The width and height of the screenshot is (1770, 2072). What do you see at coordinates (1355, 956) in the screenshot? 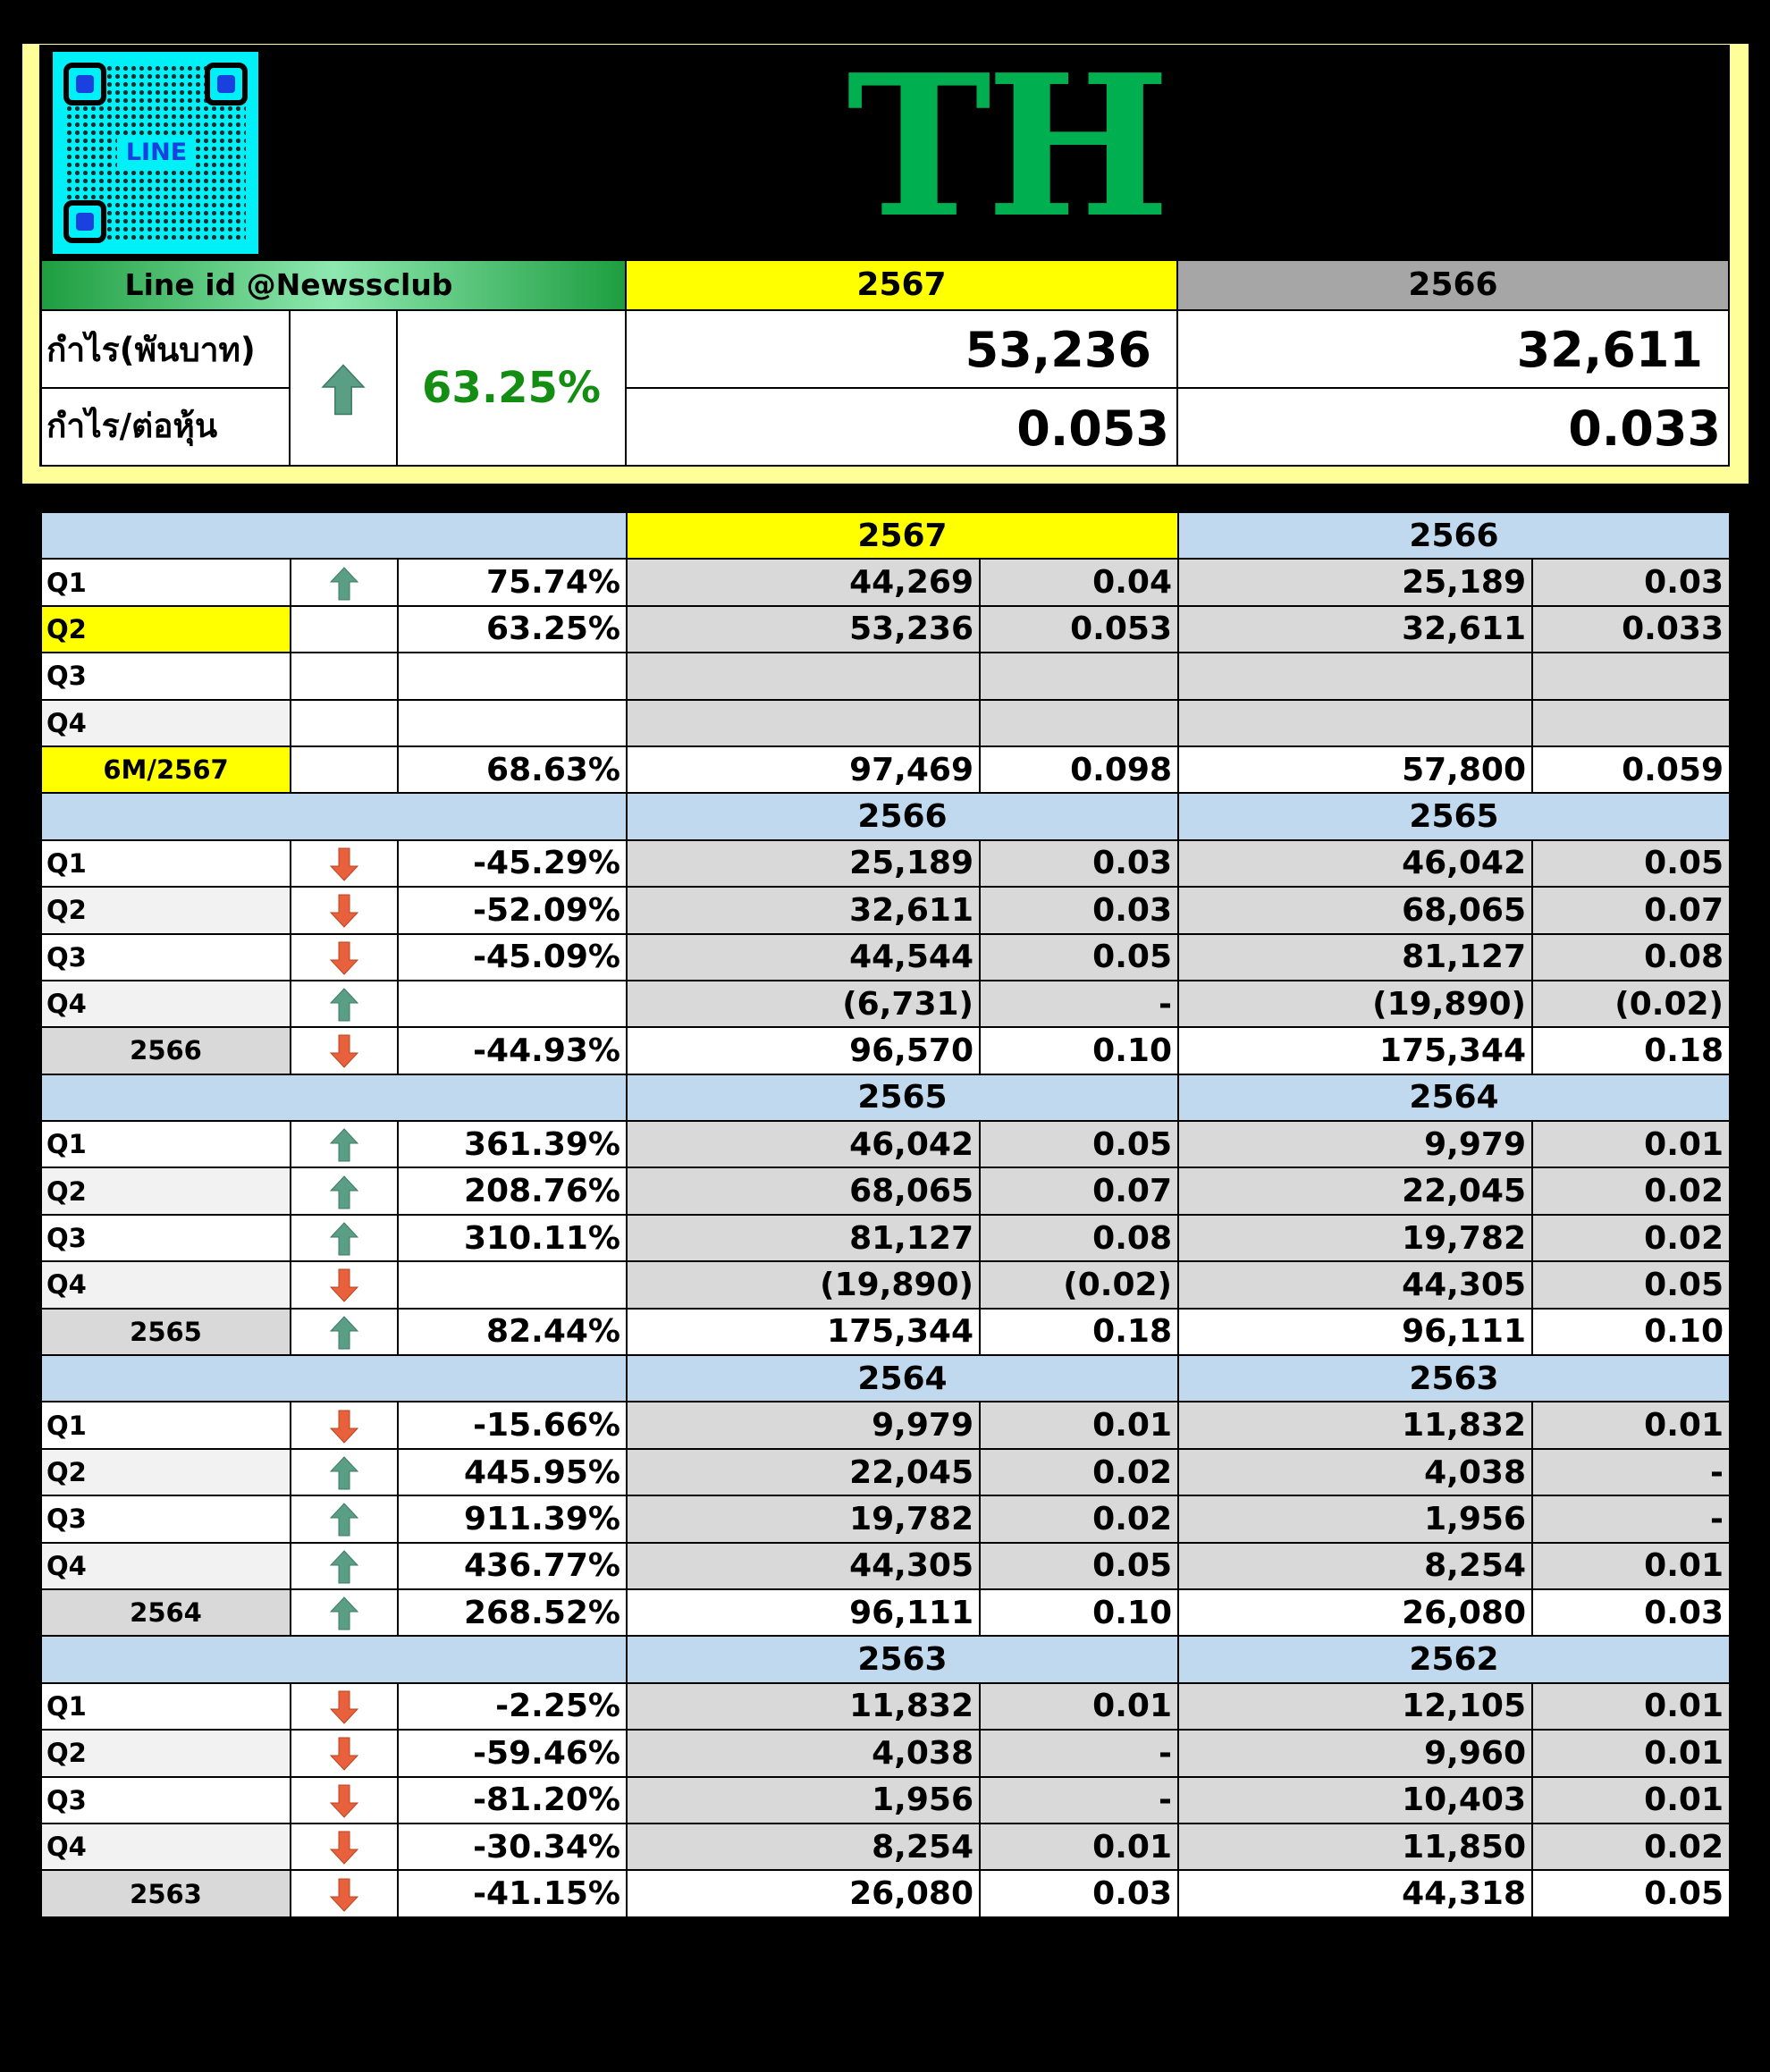
I see `profit-b: 81,127` at bounding box center [1355, 956].